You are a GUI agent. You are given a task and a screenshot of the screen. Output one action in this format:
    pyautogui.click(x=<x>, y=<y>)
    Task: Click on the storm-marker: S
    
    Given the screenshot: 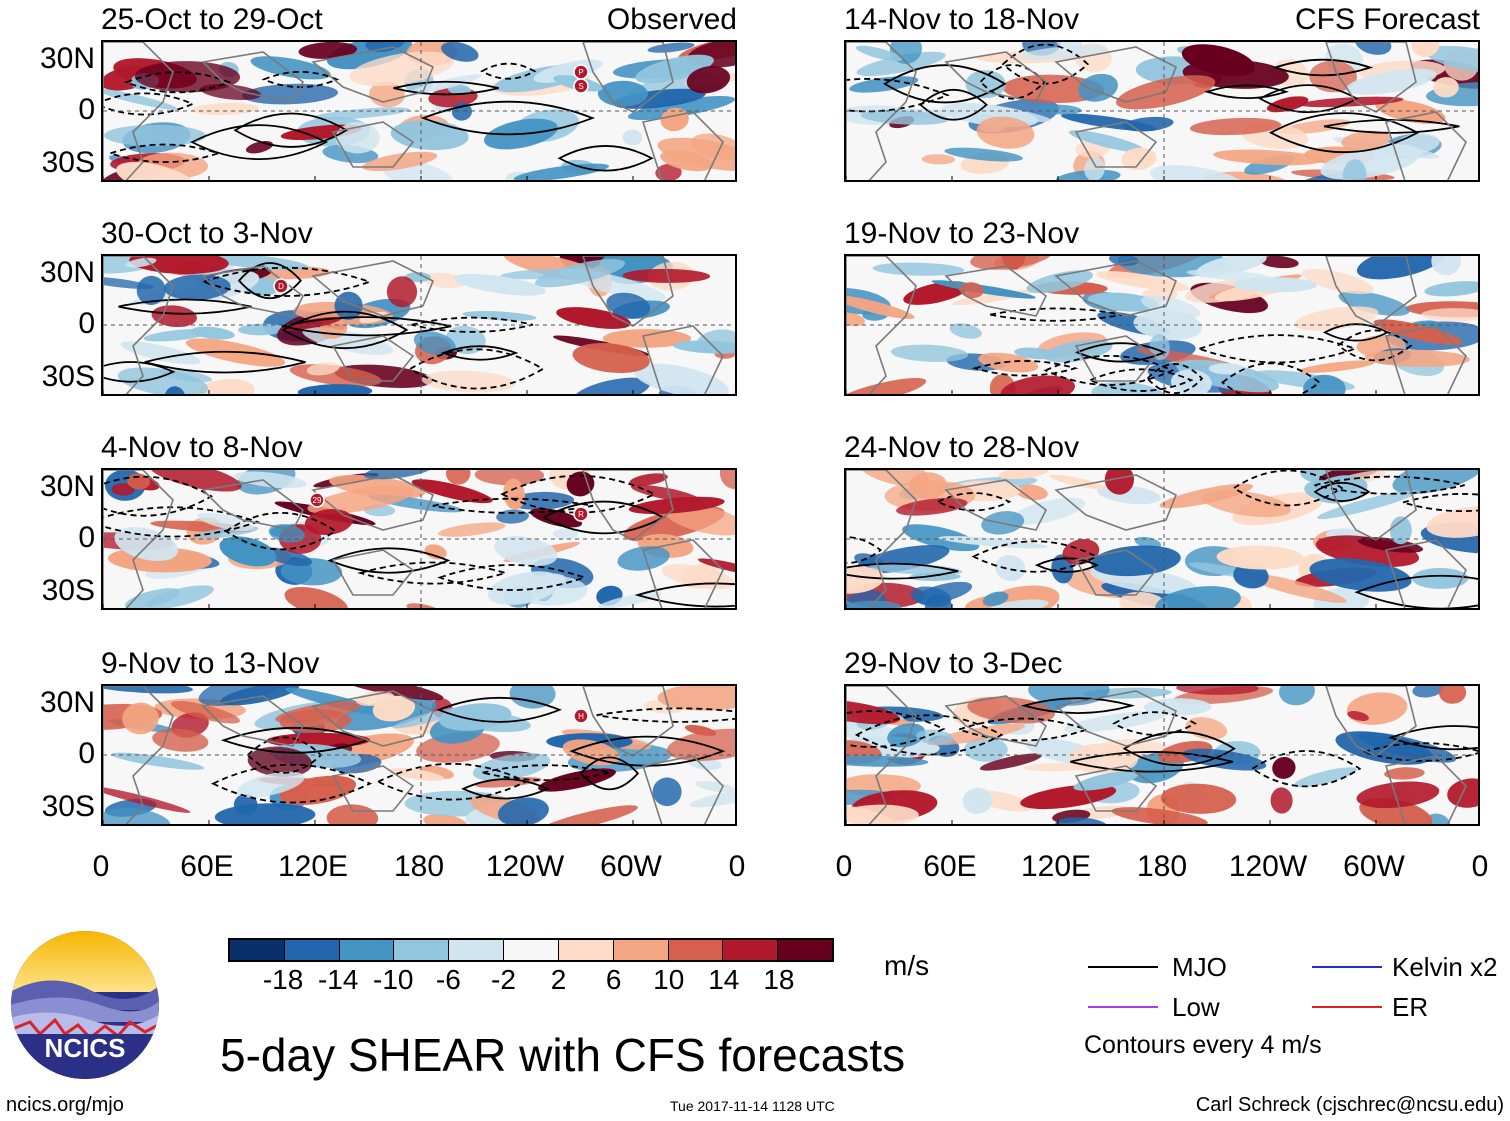 What is the action you would take?
    pyautogui.click(x=581, y=86)
    